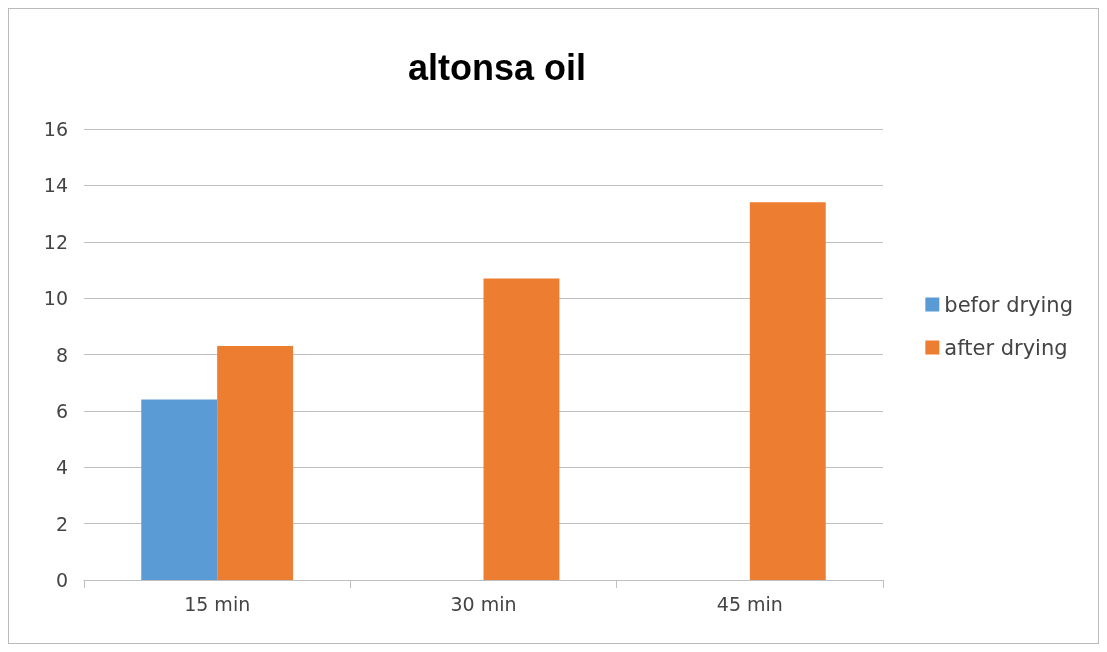 Image resolution: width=1107 pixels, height=652 pixels. Describe the element at coordinates (749, 603) in the screenshot. I see `x-tick-label: 45 min` at that location.